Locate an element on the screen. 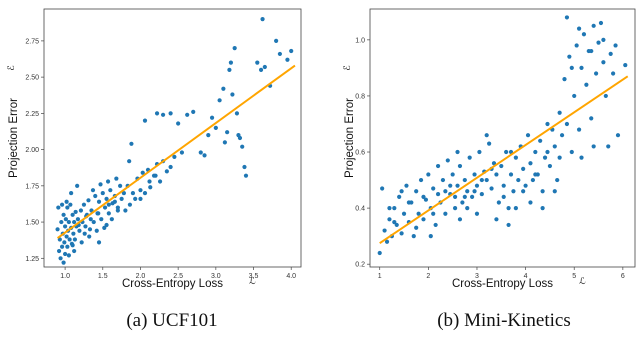 Image resolution: width=644 pixels, height=339 pixels. x-tick-label: 3.0 is located at coordinates (216, 276).